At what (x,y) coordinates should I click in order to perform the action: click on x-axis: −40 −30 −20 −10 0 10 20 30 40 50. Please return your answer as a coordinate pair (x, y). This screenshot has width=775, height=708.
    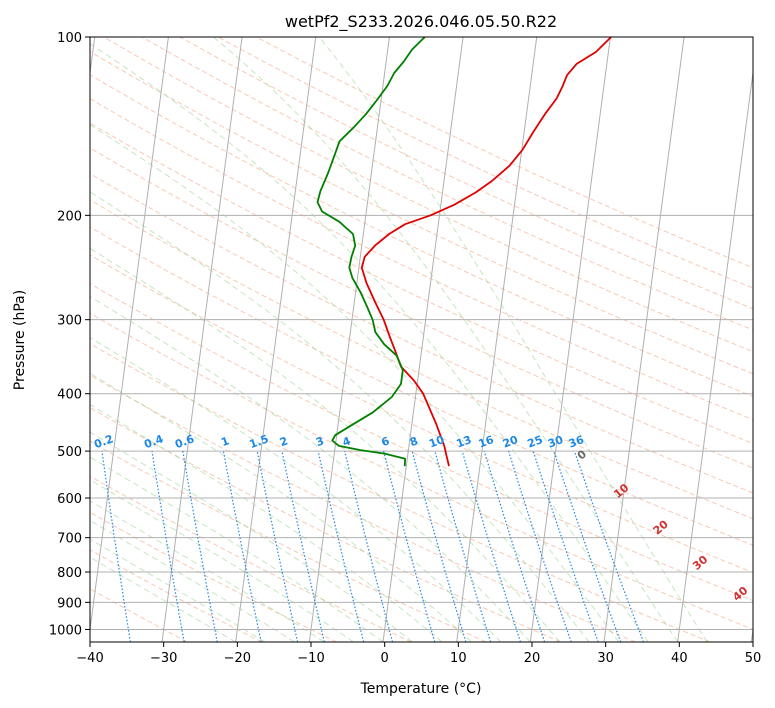
    Looking at the image, I should click on (418, 654).